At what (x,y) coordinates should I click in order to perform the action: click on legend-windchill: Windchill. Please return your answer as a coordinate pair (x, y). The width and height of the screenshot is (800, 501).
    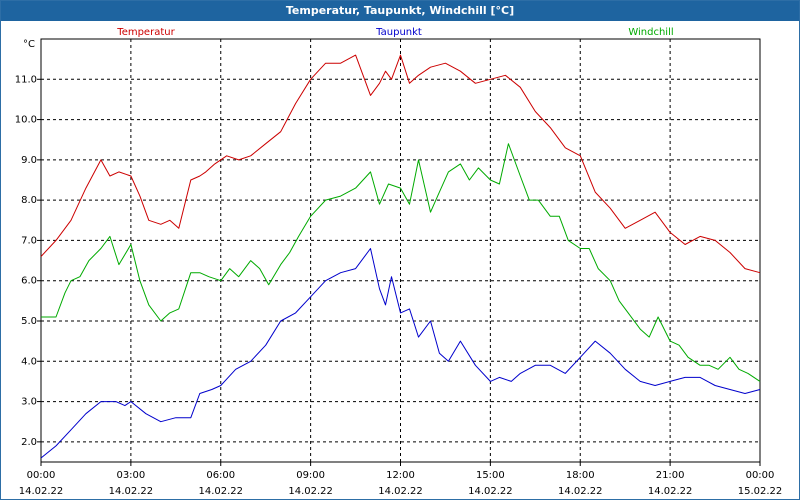
    Looking at the image, I should click on (650, 32).